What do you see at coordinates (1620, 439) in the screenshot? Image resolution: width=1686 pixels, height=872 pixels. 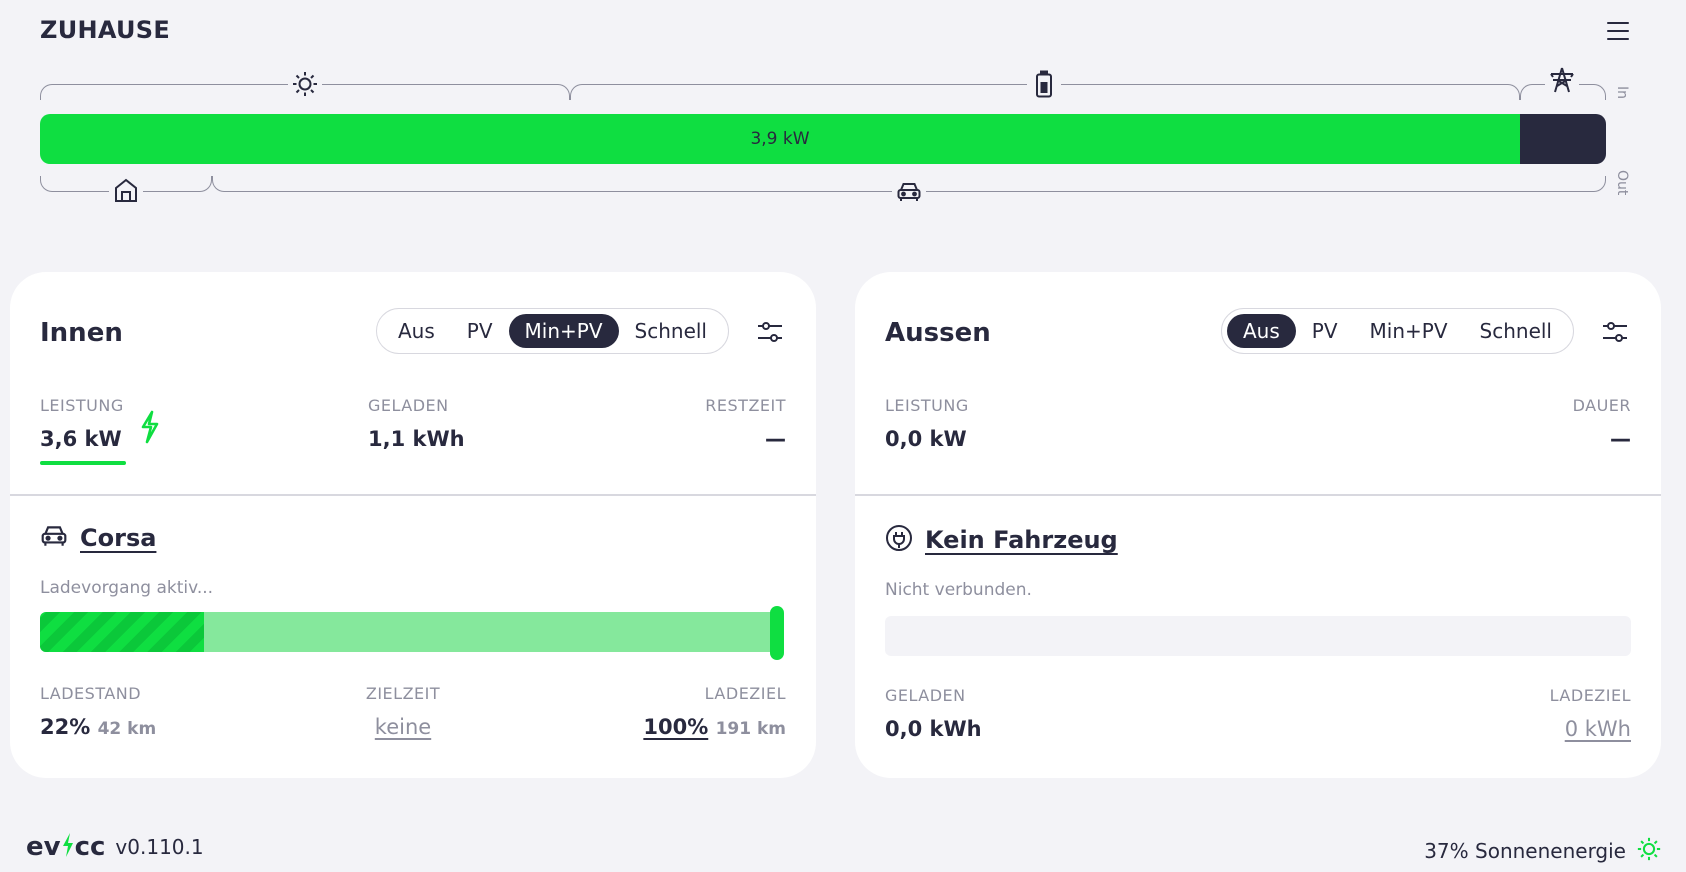 I see `duration-value: —` at bounding box center [1620, 439].